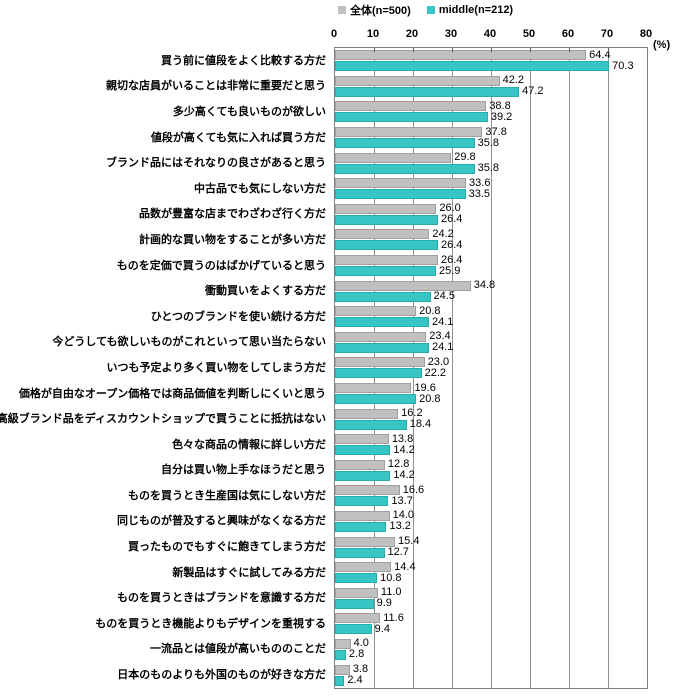 This screenshot has width=686, height=700. I want to click on value-label: 70.3, so click(623, 65).